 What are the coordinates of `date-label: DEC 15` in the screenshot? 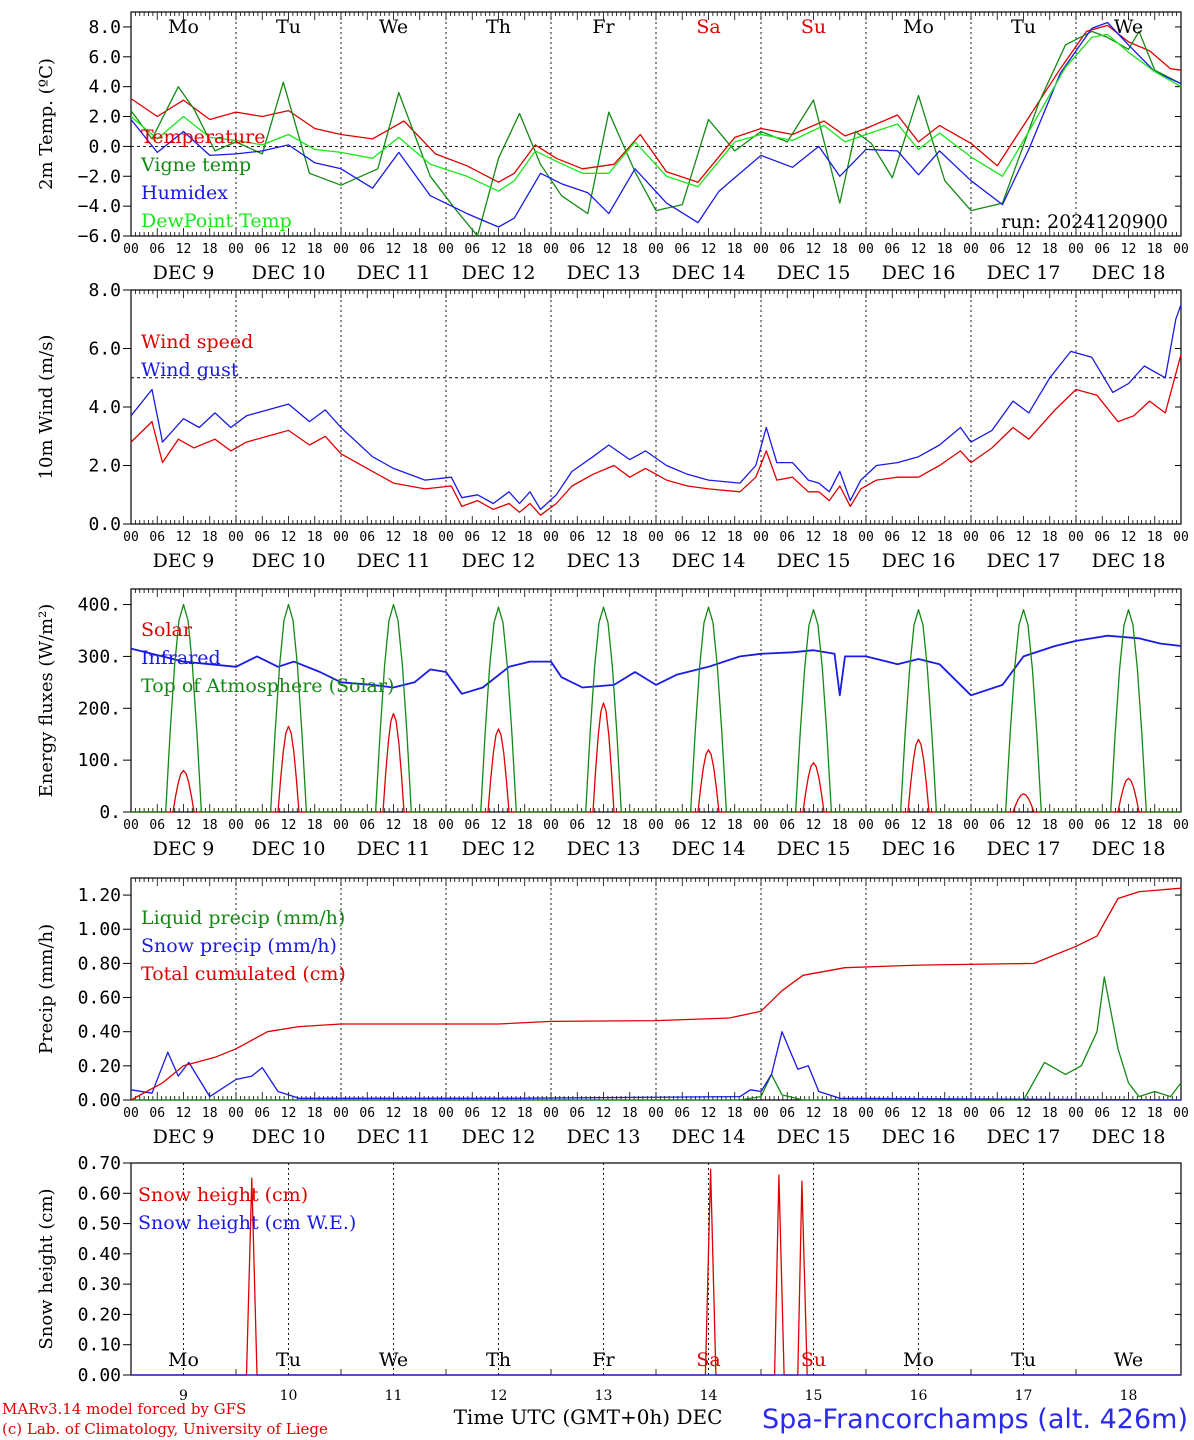 It's located at (814, 849).